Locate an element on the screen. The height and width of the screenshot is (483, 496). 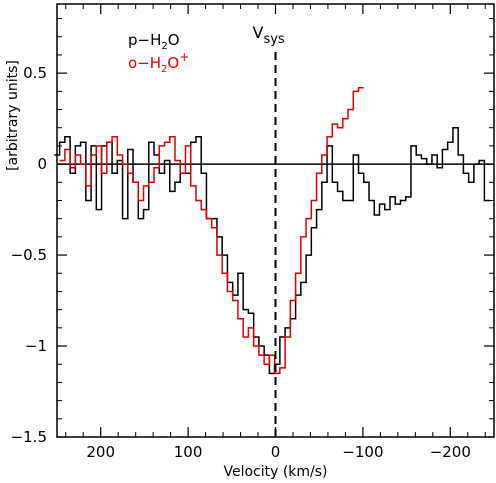
x-tick-label: −100 is located at coordinates (362, 452).